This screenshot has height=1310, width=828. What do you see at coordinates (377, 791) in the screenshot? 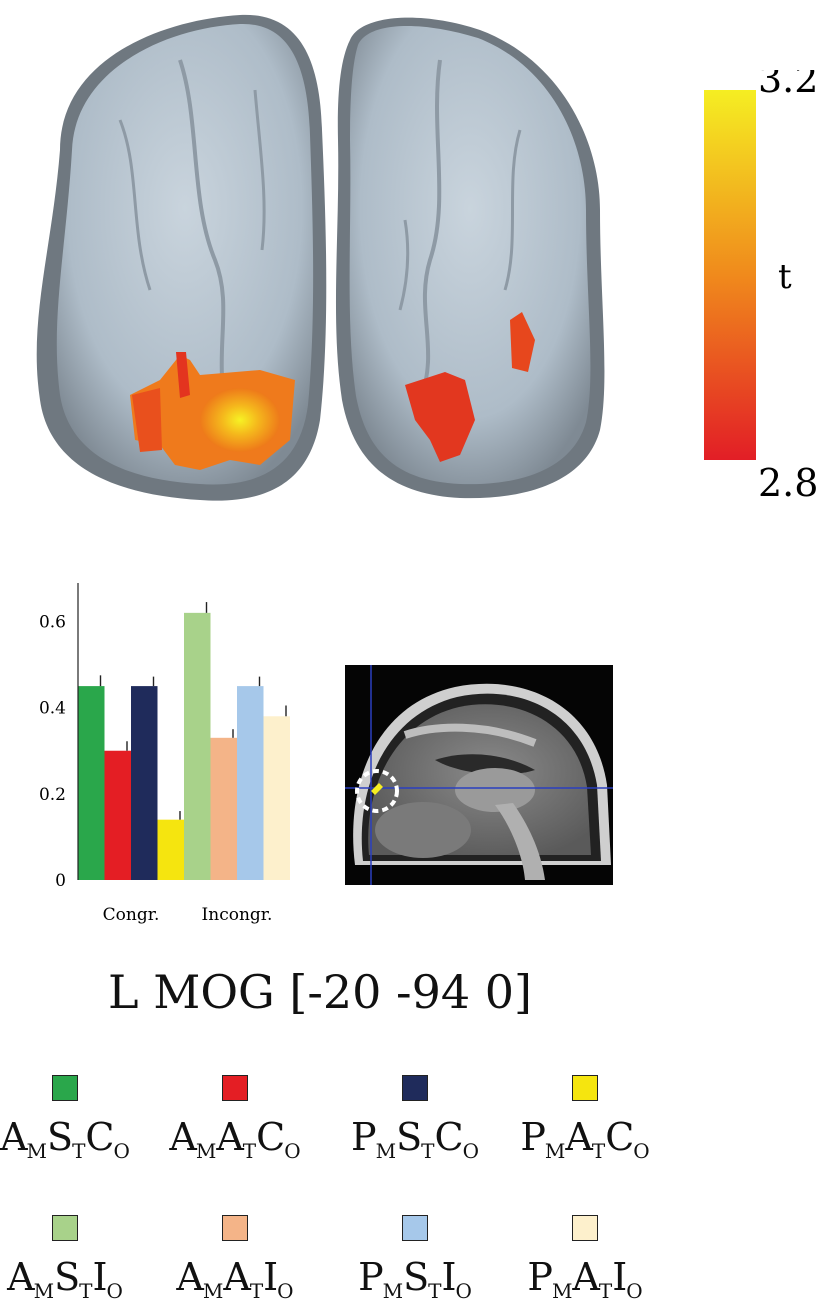
I see `roi-marker` at bounding box center [377, 791].